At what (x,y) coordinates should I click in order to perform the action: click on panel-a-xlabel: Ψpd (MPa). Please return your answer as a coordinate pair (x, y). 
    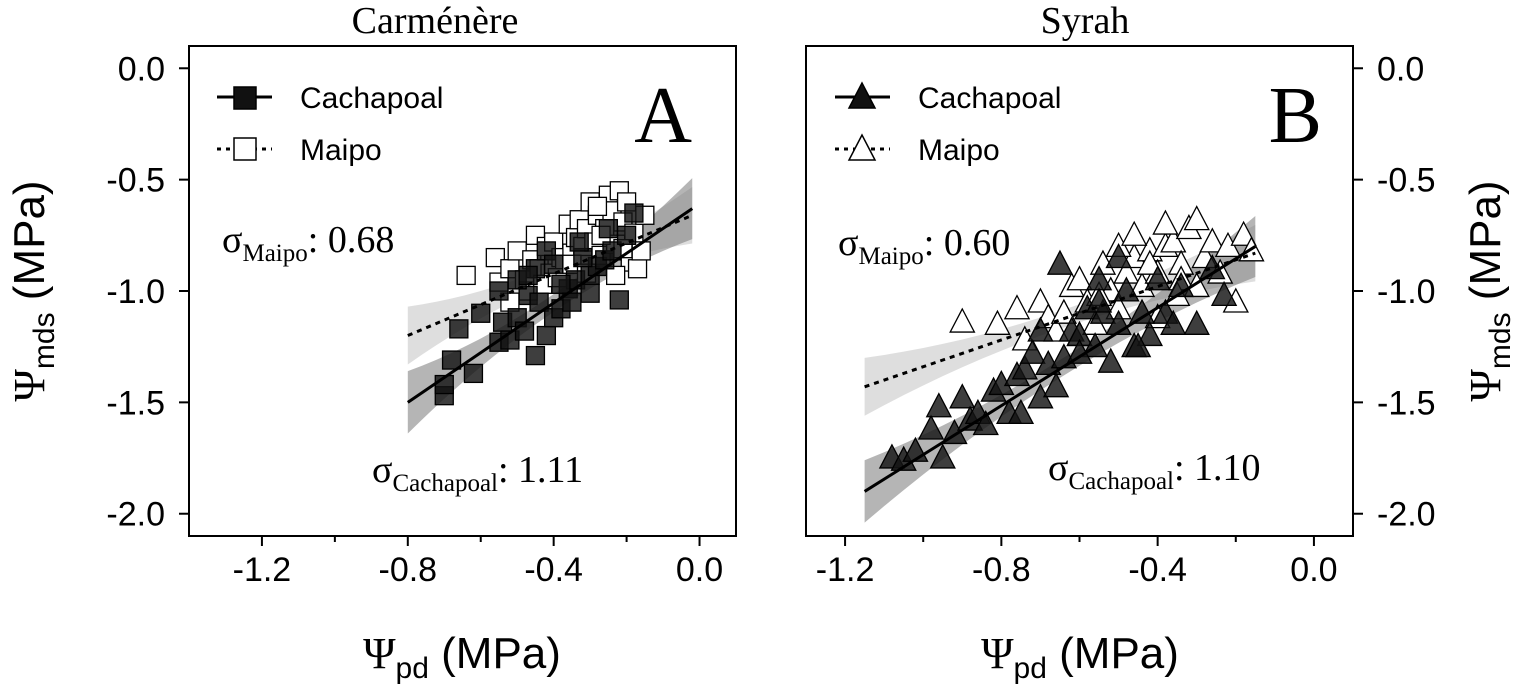
    Looking at the image, I should click on (462, 657).